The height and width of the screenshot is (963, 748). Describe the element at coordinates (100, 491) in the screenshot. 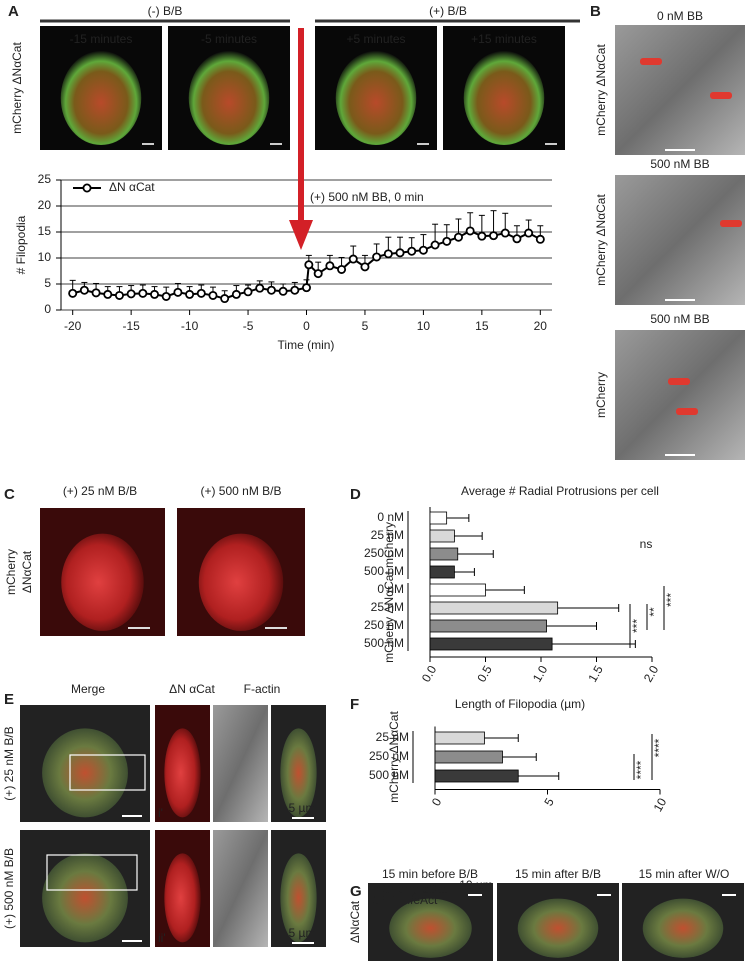

I see `image-title: (+) 25 nM B/B` at that location.